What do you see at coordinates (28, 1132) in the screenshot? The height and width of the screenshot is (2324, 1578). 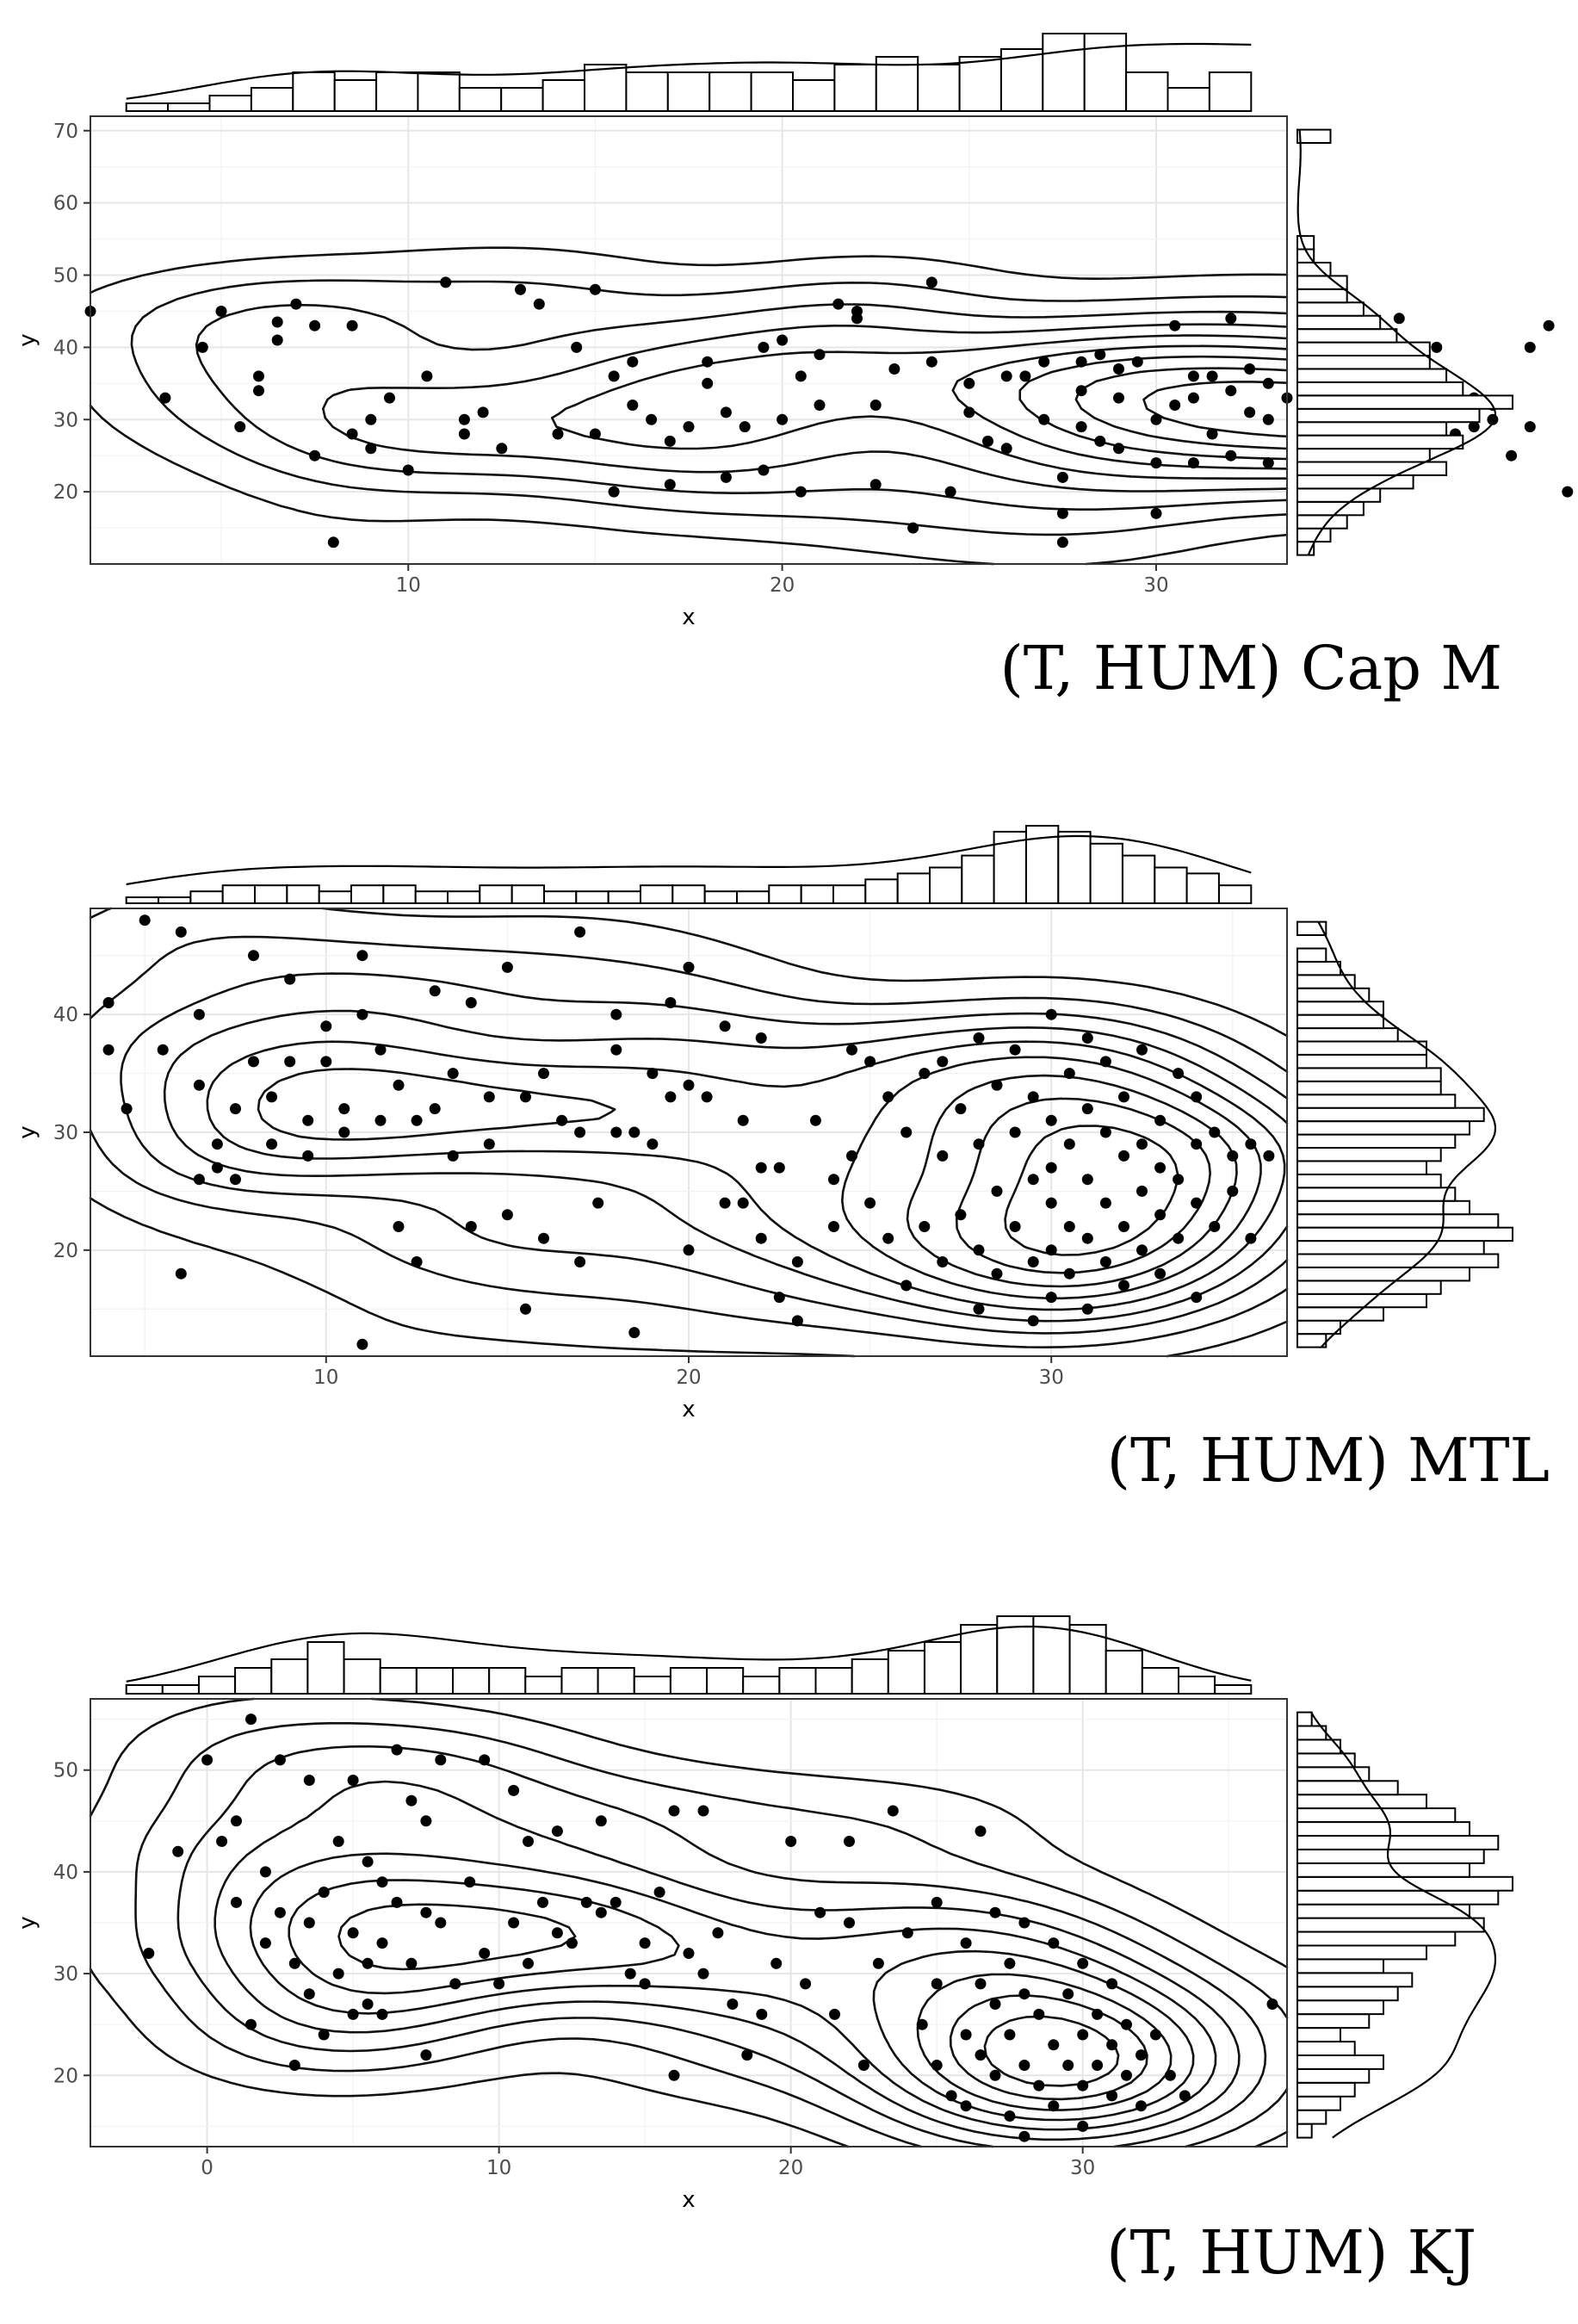 I see `y-axis-label: y` at bounding box center [28, 1132].